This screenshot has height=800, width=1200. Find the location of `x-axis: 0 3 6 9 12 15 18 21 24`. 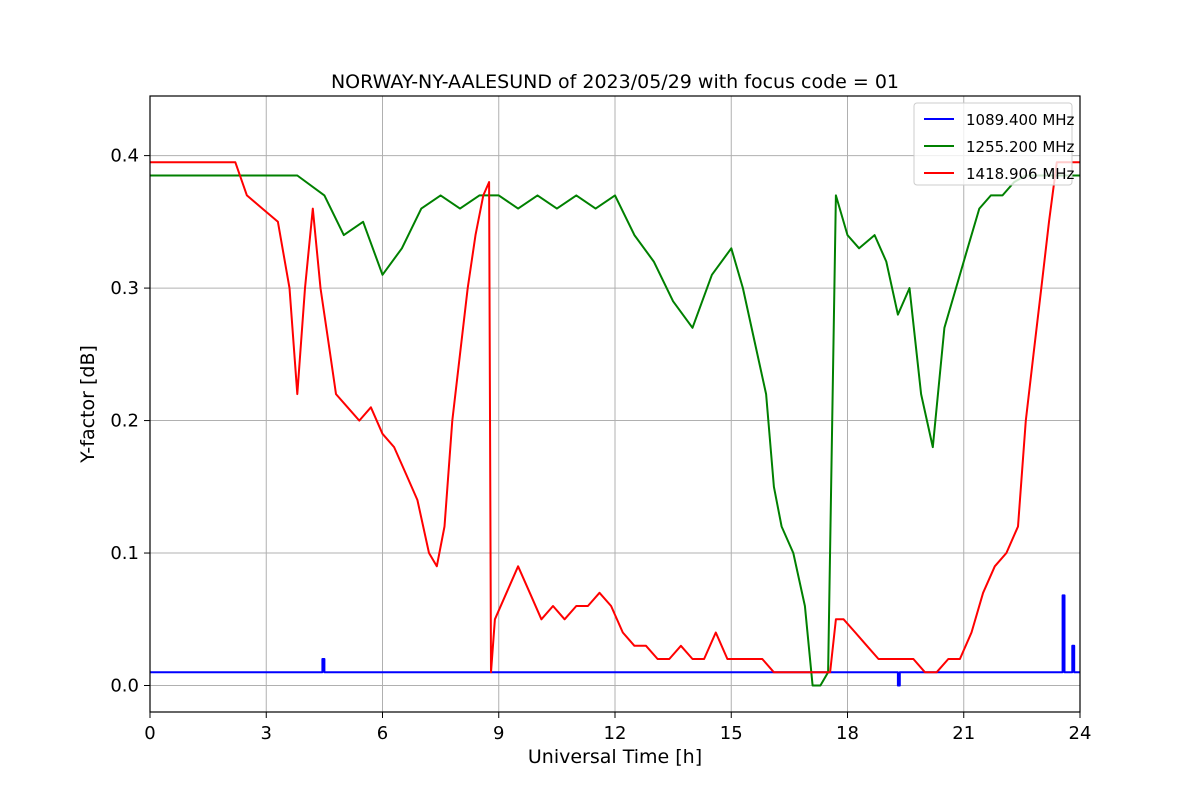

x-axis: 0 3 6 9 12 15 18 21 24 is located at coordinates (617, 728).